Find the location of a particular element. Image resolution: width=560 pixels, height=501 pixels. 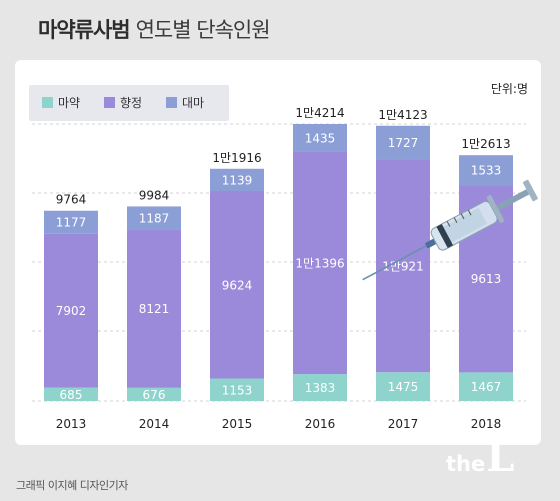

legend-label-0: 마약 is located at coordinates (69, 102).